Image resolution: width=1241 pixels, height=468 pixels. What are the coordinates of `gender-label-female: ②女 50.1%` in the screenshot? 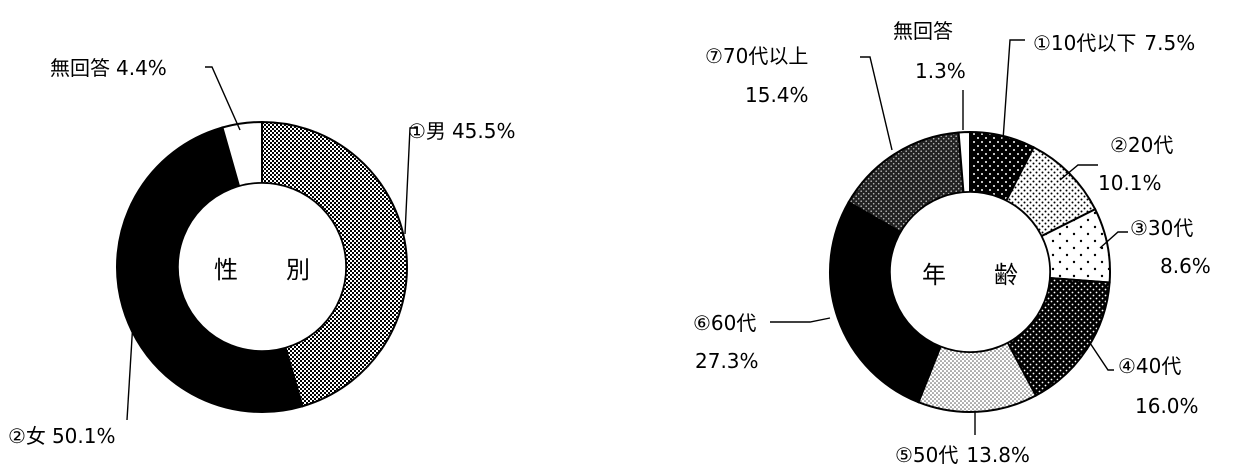 It's located at (61, 436).